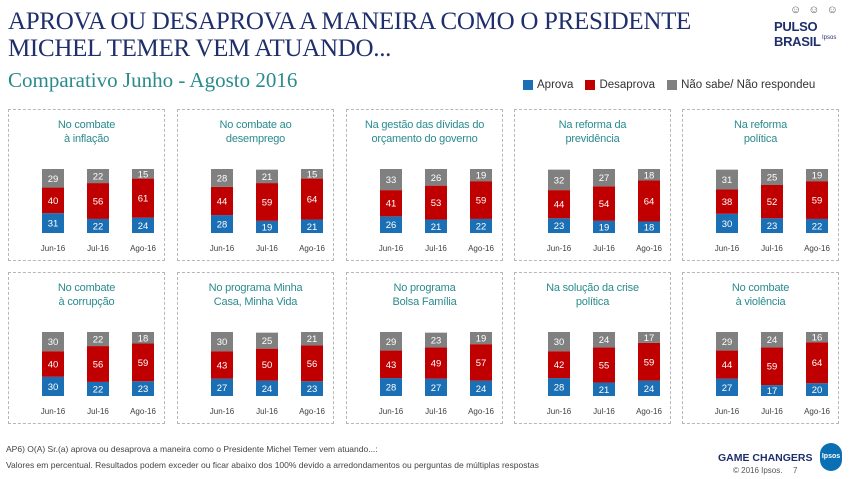 This screenshot has width=855, height=479. I want to click on chart-title: Na solução da crise política, so click(592, 295).